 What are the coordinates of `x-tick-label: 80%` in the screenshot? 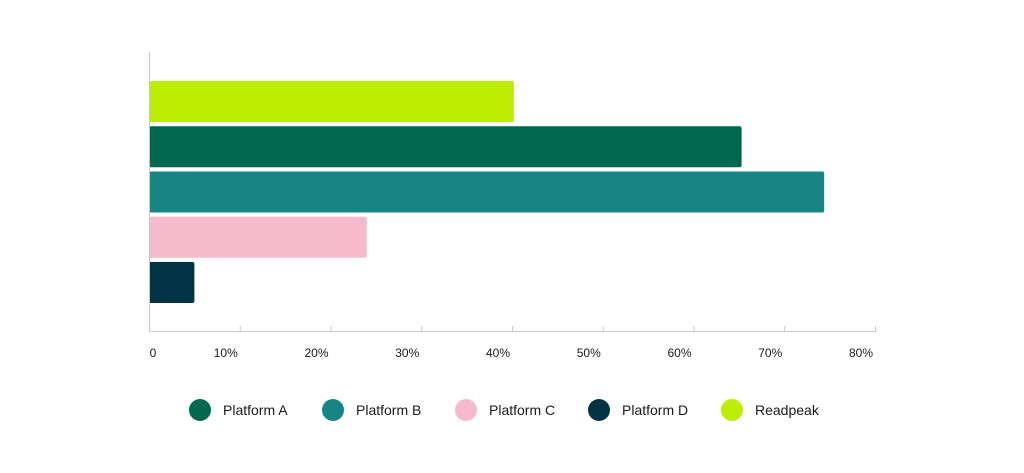 It's located at (861, 353).